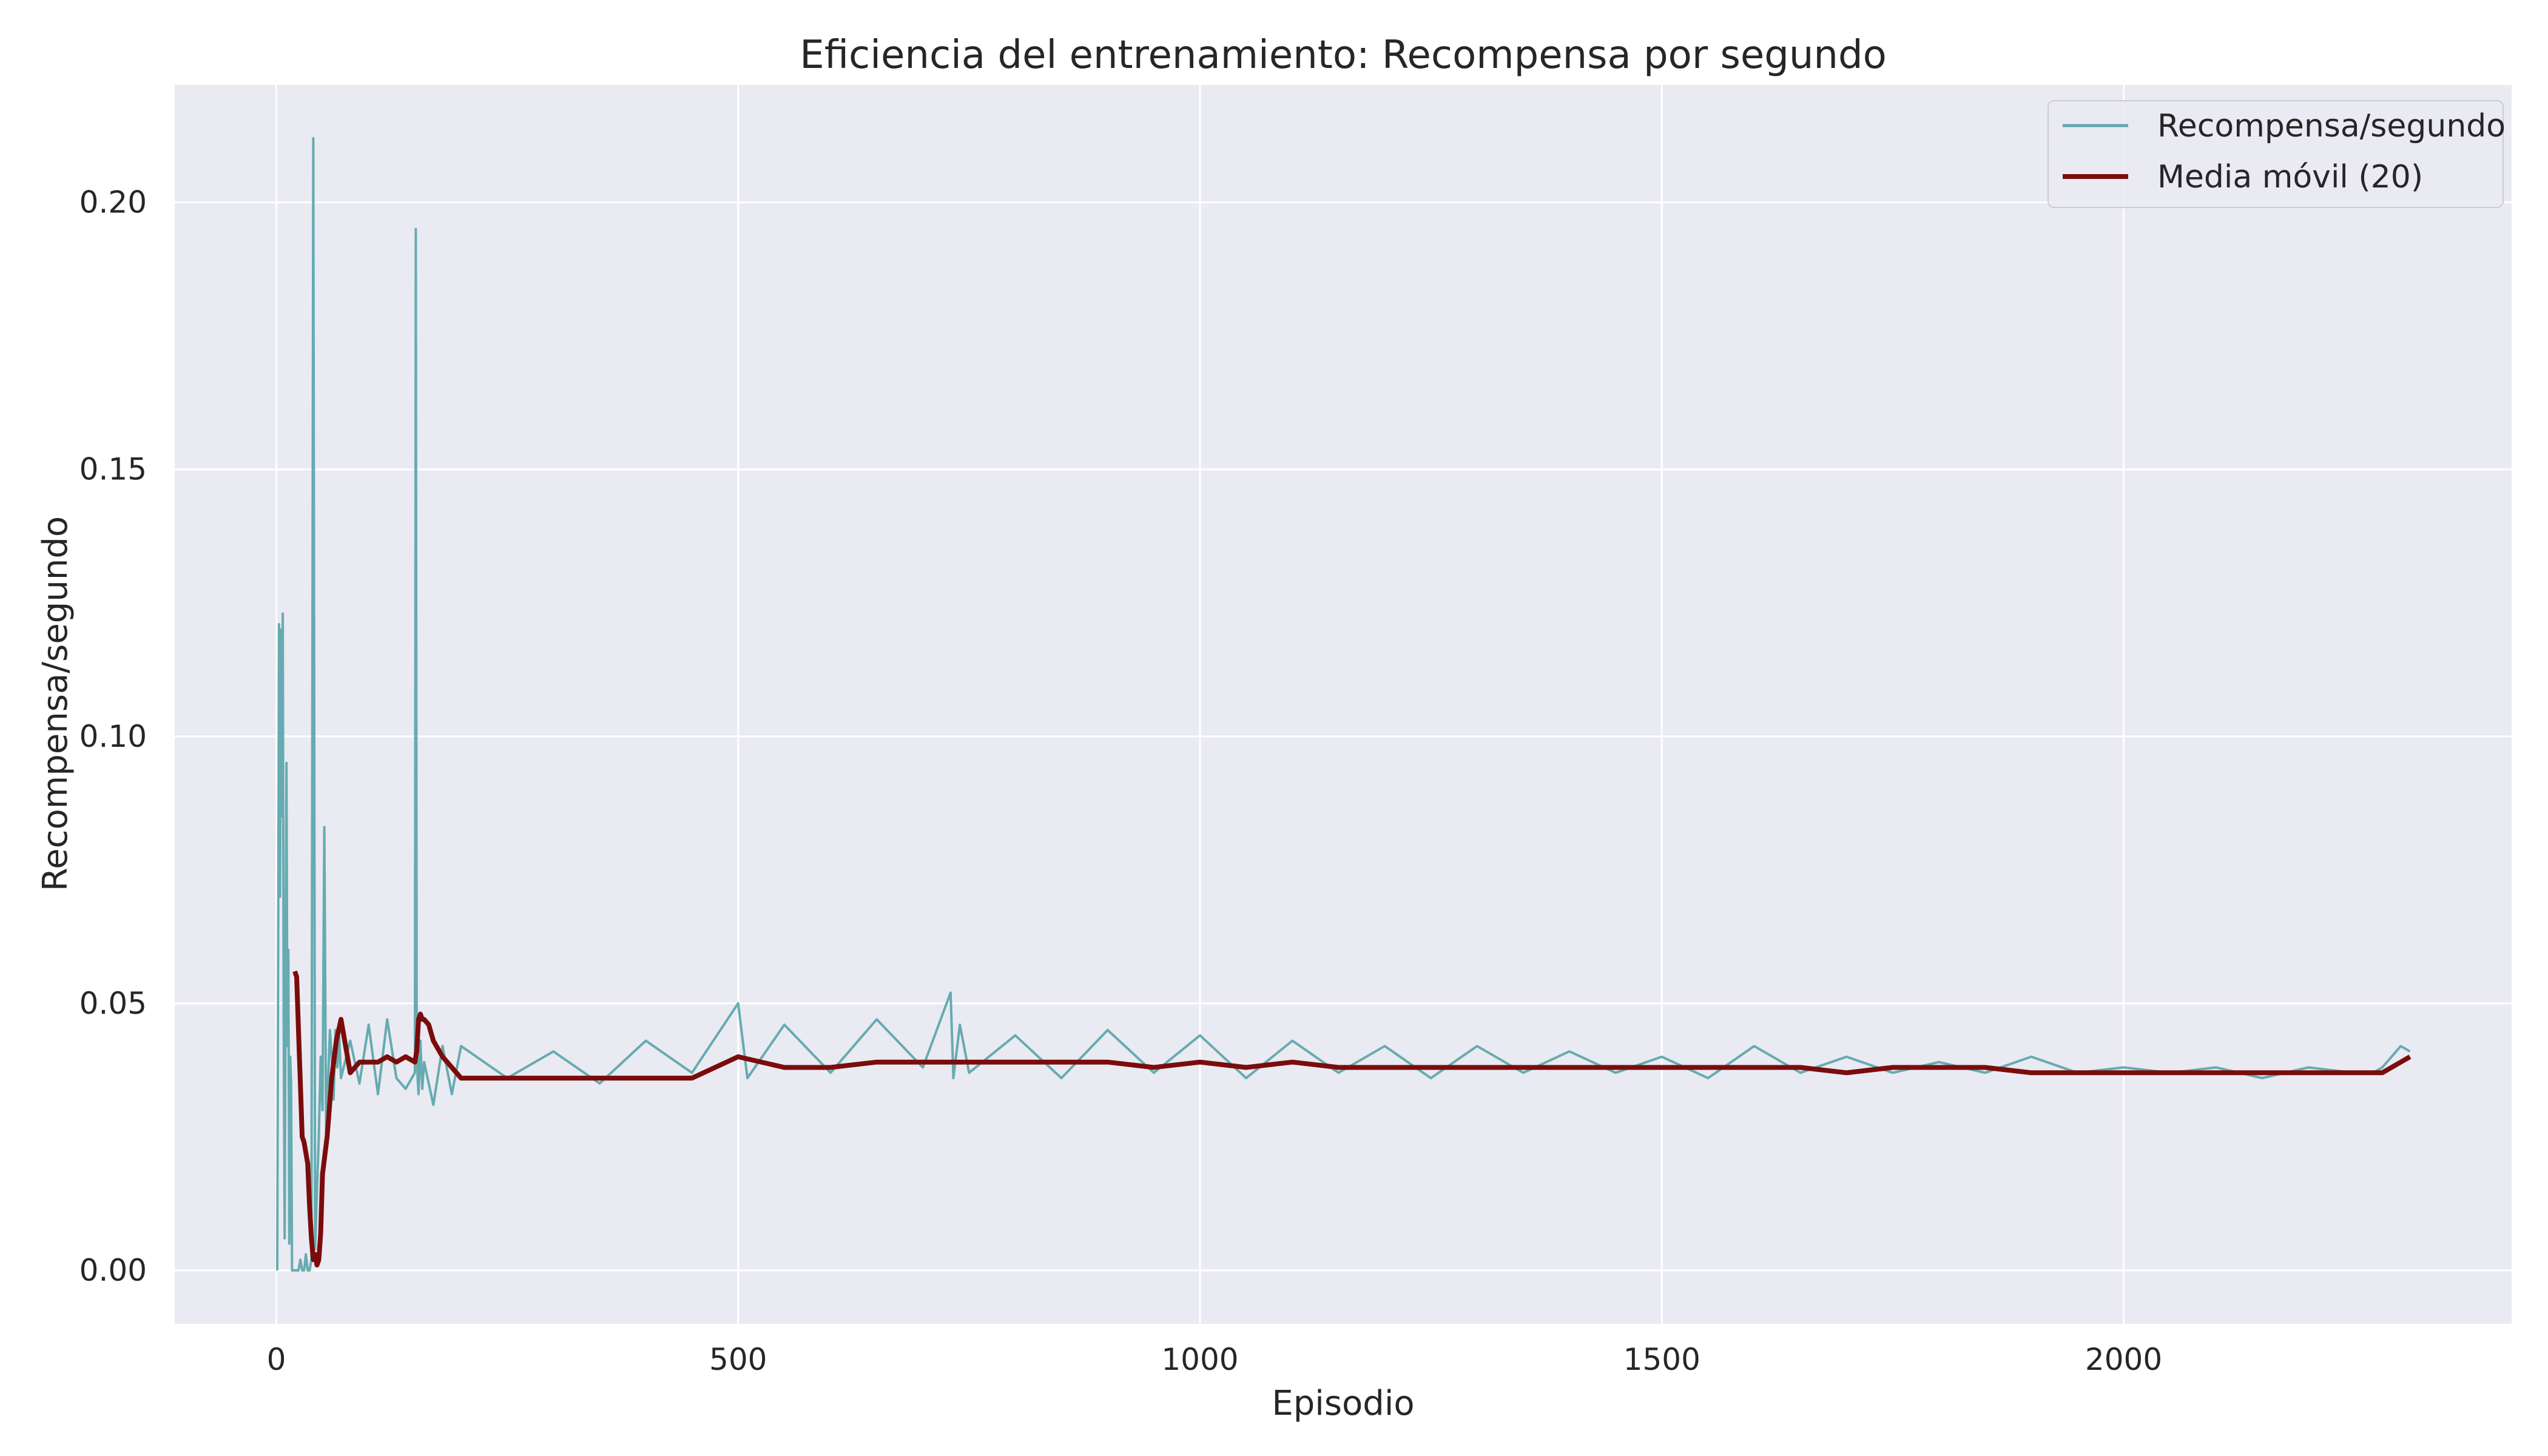 The image size is (2548, 1456). I want to click on y-tick-label: 0.15, so click(113, 469).